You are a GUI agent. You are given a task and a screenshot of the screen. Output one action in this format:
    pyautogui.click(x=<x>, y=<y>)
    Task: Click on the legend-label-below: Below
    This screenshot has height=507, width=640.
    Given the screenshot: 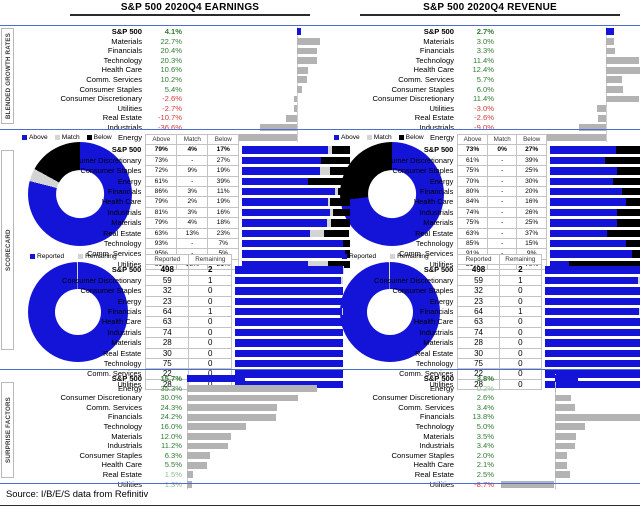 What is the action you would take?
    pyautogui.click(x=102, y=137)
    